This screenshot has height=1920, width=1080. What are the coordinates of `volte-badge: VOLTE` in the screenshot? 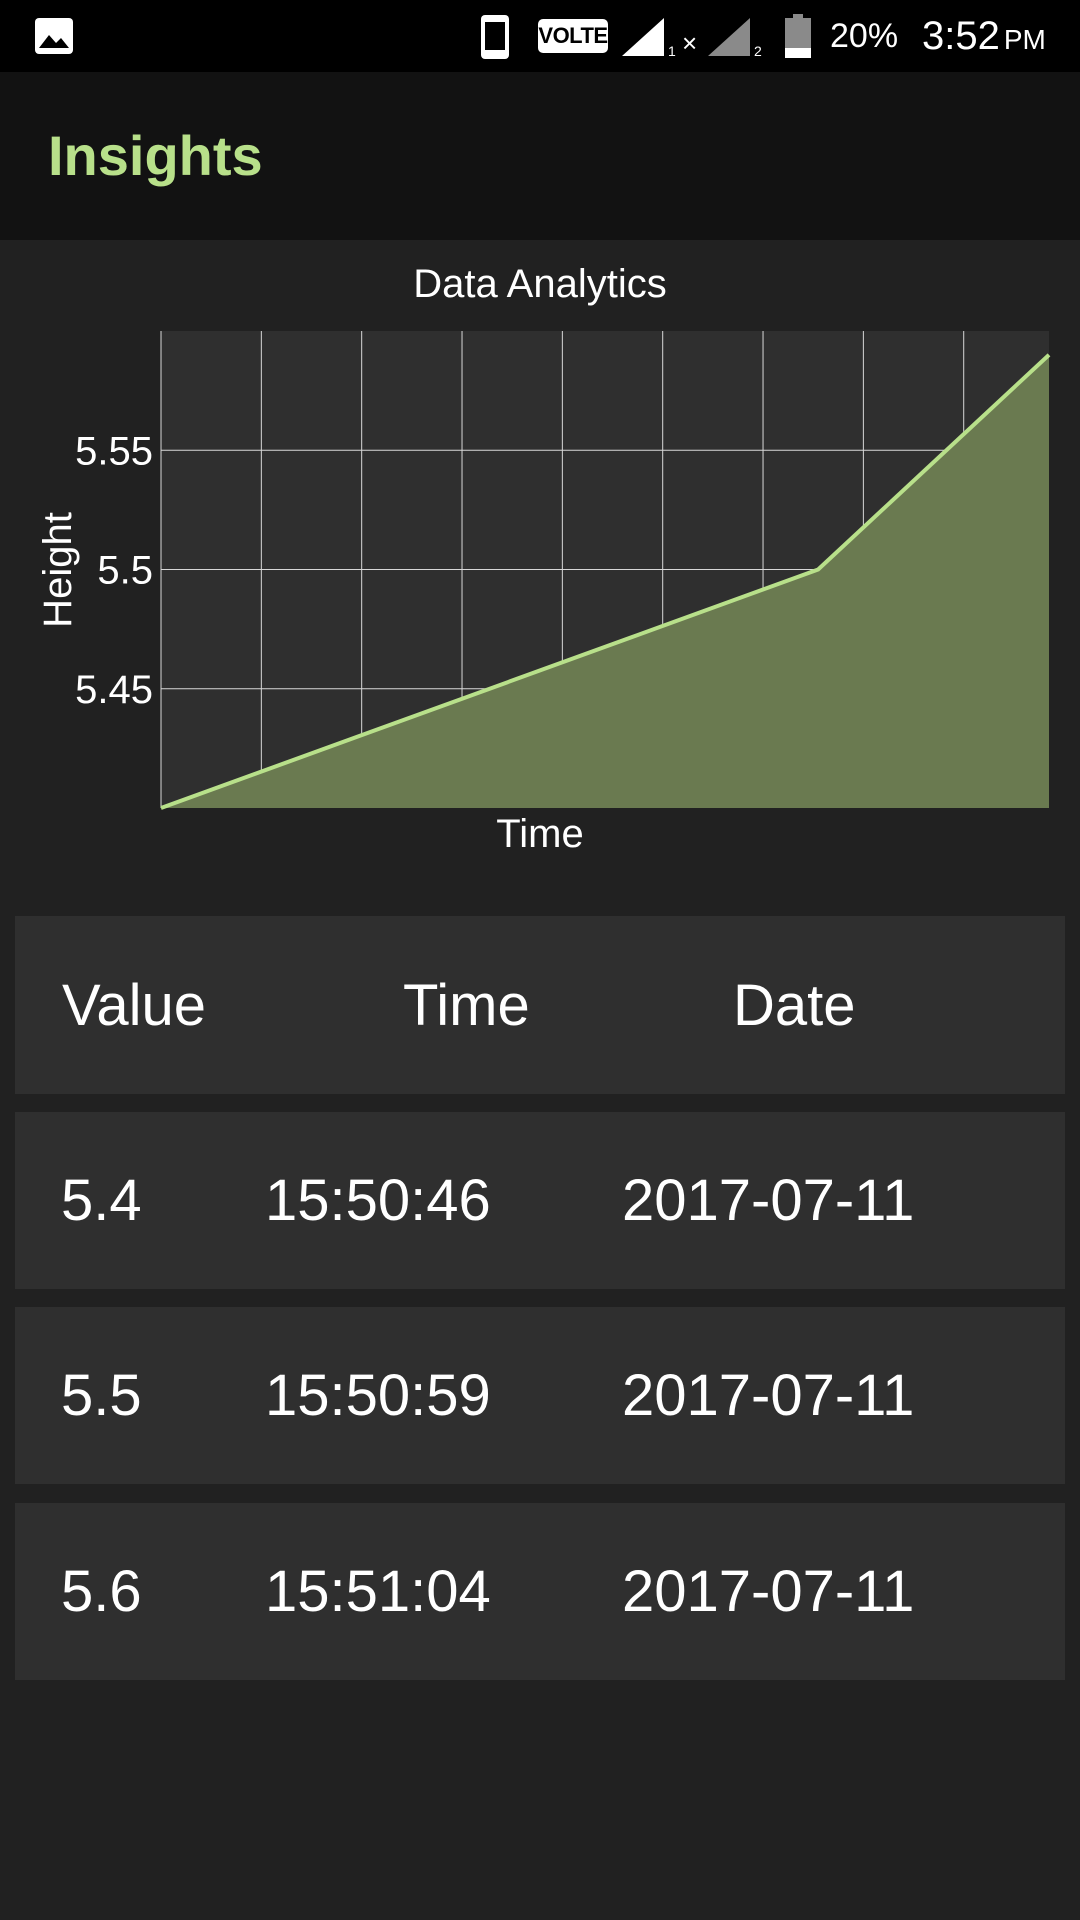 It's located at (573, 36).